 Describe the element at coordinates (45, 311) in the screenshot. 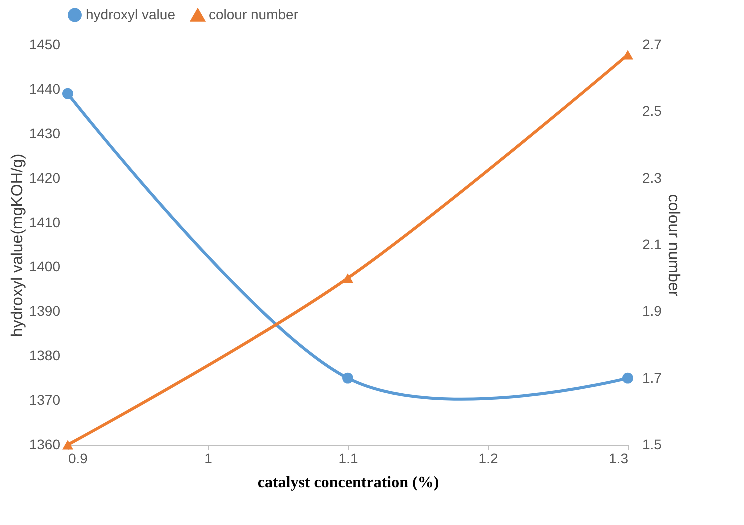

I see `y-tick-label: 1390` at that location.